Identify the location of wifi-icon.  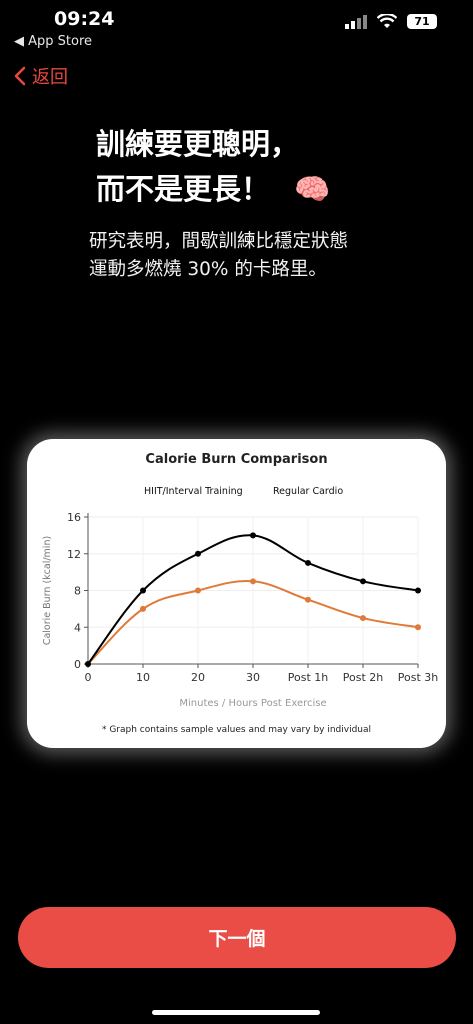
(387, 21).